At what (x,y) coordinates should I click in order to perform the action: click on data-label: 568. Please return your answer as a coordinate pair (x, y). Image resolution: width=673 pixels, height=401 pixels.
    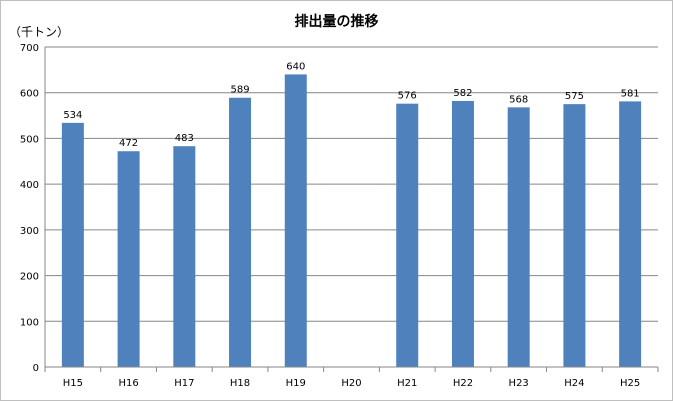
    Looking at the image, I should click on (518, 99).